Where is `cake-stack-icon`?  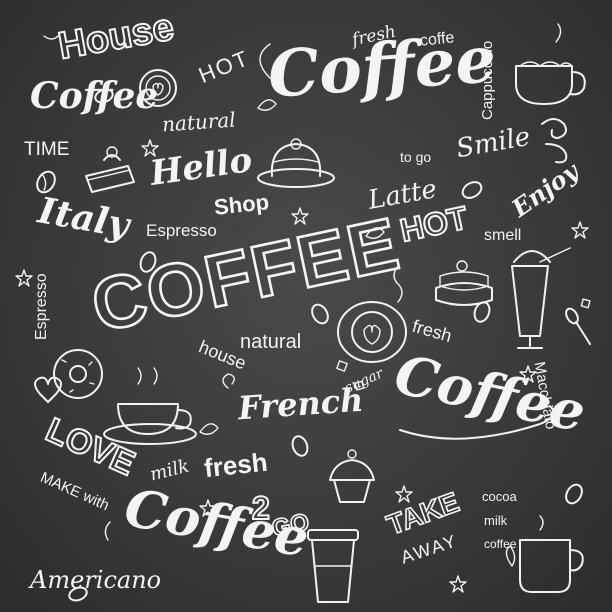
cake-stack-icon is located at coordinates (464, 283).